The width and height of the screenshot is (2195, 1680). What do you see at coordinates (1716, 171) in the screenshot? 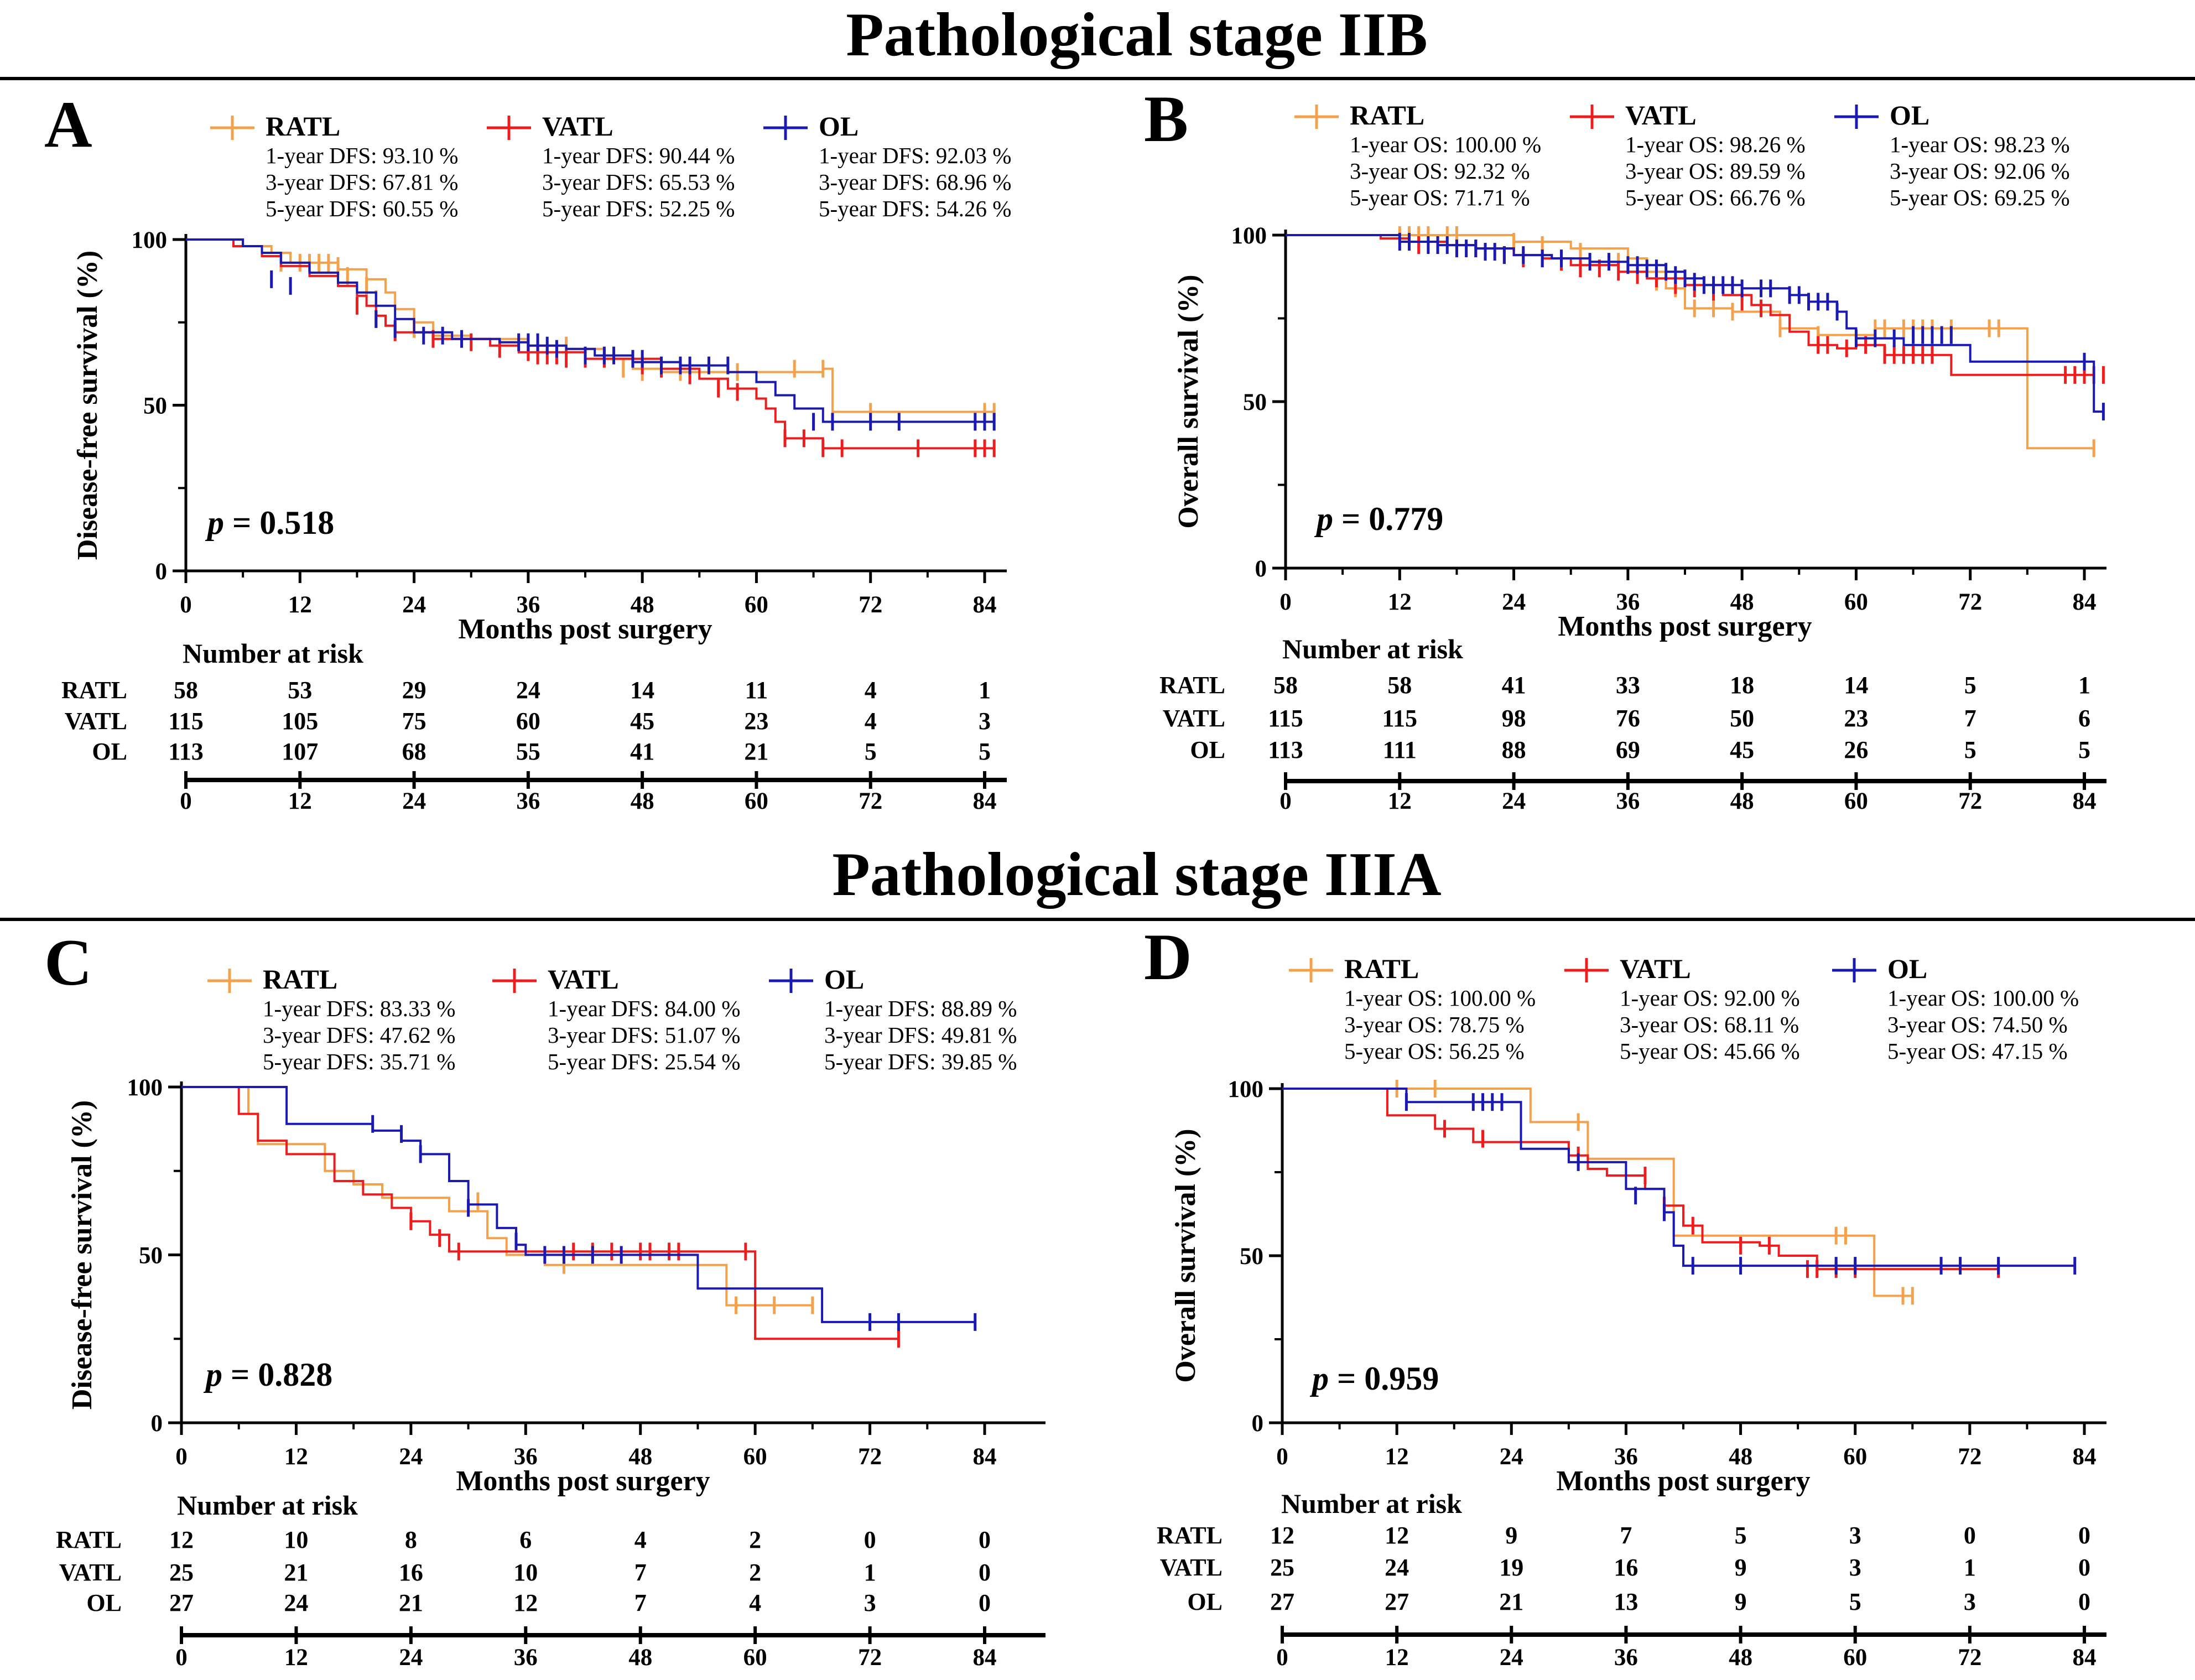
I see `legend-stat: 3-year OS: 89.59 %` at bounding box center [1716, 171].